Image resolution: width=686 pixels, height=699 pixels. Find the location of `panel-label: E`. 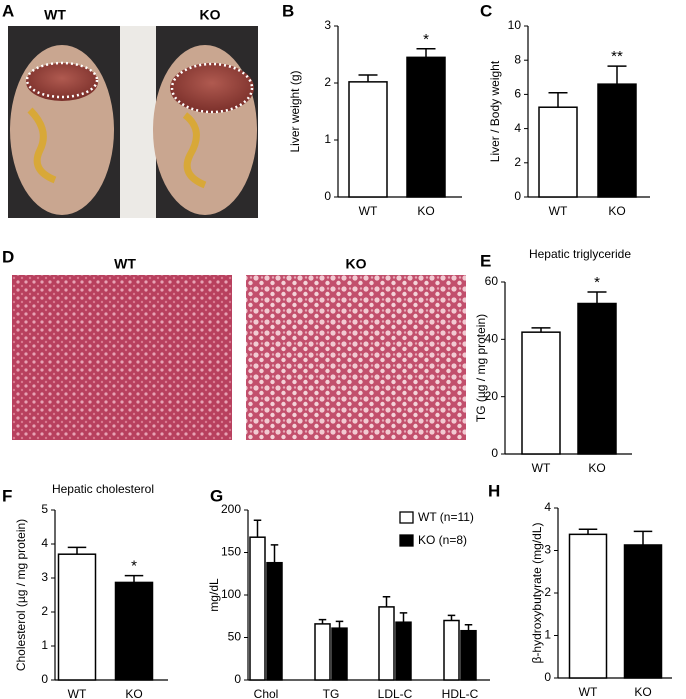

panel-label: E is located at coordinates (485, 260).